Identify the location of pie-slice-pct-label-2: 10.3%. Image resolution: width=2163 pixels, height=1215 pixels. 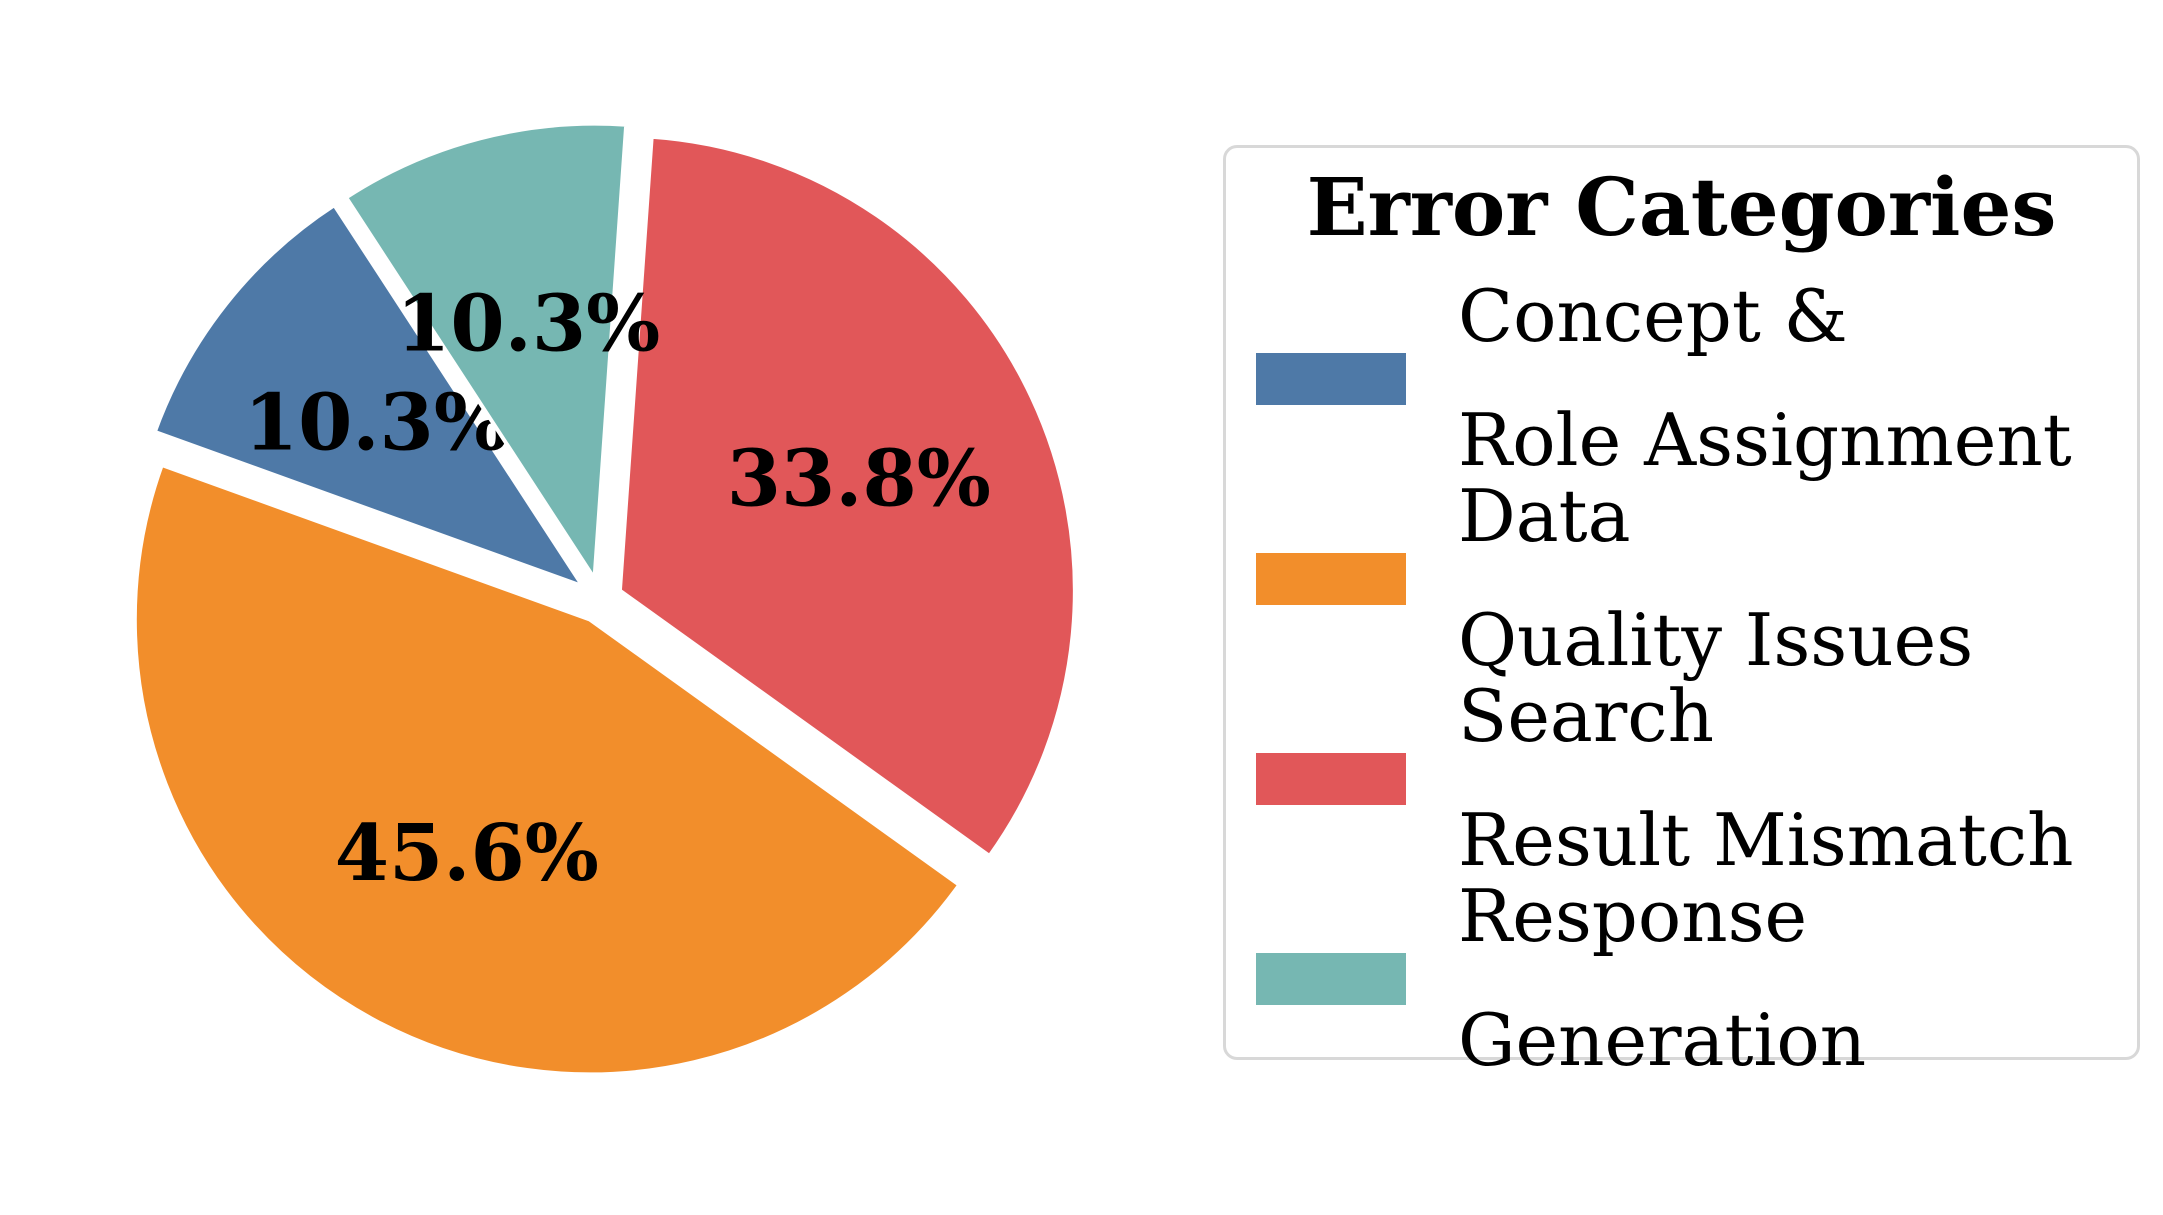
(376, 423).